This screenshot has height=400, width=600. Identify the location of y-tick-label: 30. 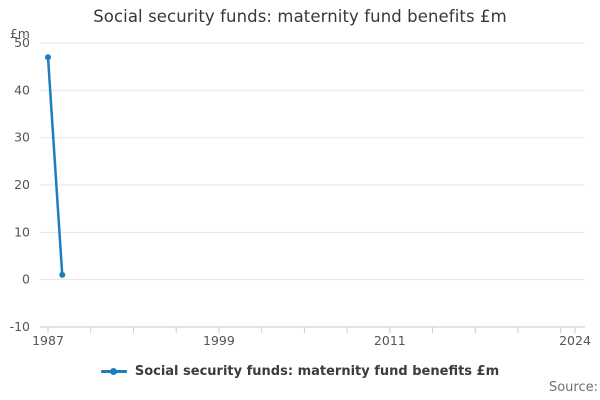
(22, 137).